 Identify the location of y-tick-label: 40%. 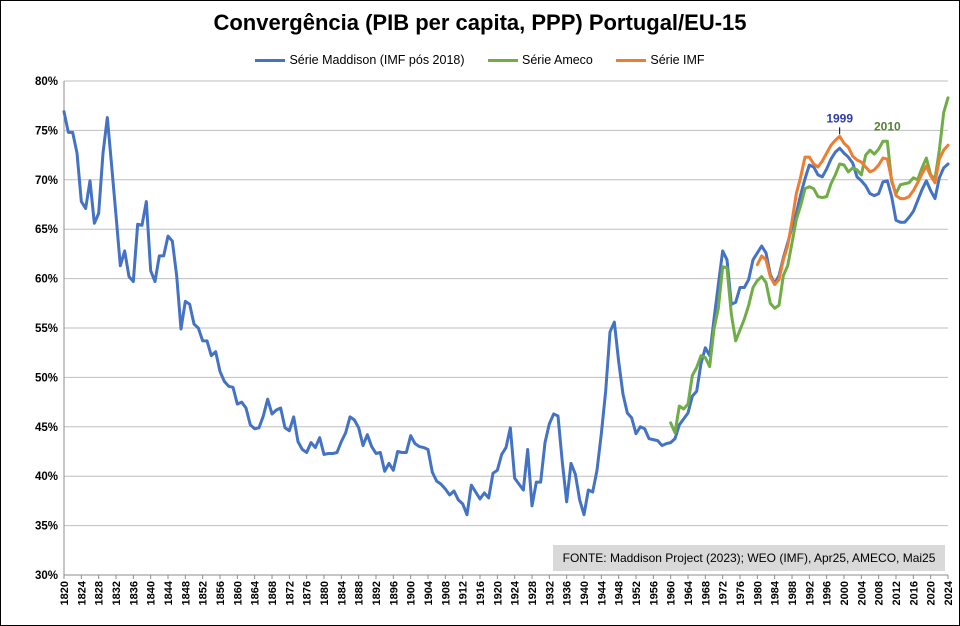
(46, 477).